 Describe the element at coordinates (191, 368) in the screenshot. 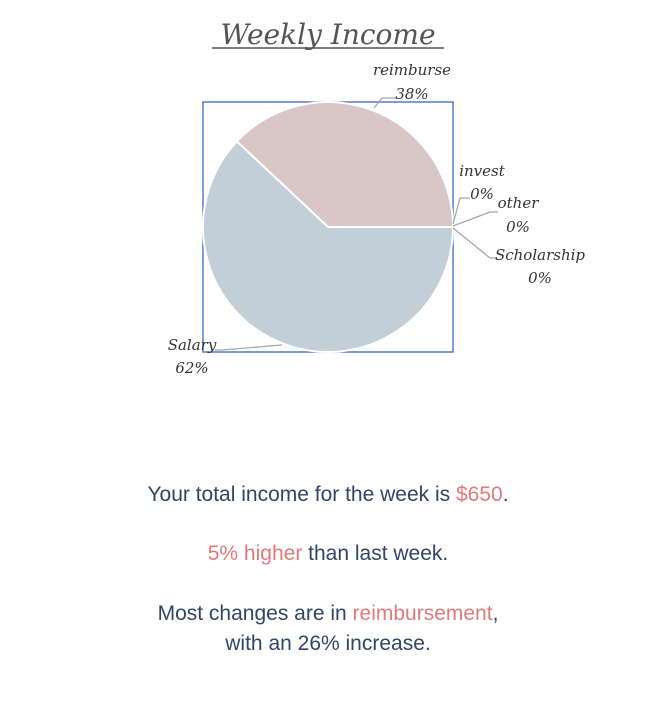

I see `slice-value-salary: 62%` at that location.